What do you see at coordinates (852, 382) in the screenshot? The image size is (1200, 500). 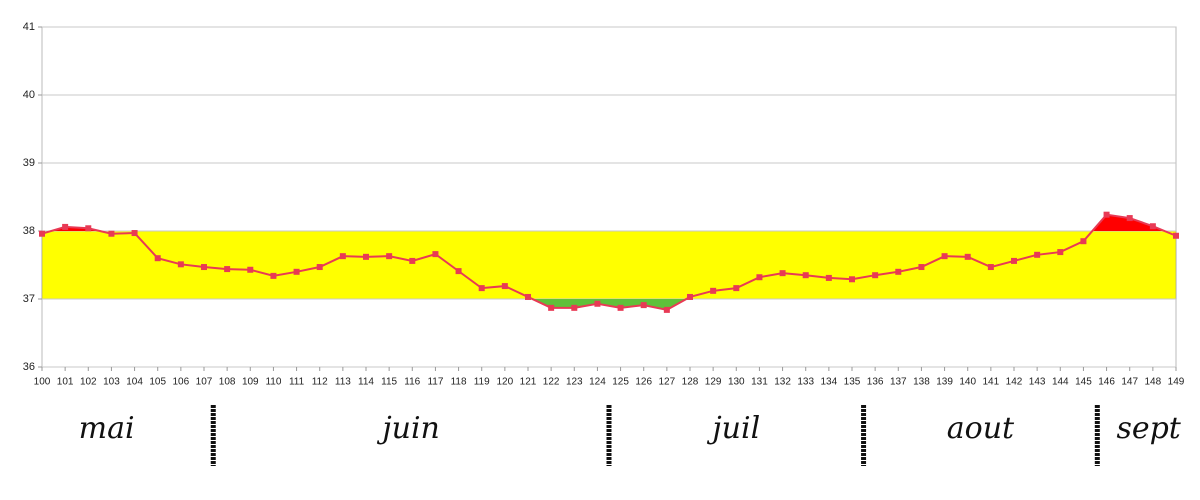 I see `x-tick-label: 135` at bounding box center [852, 382].